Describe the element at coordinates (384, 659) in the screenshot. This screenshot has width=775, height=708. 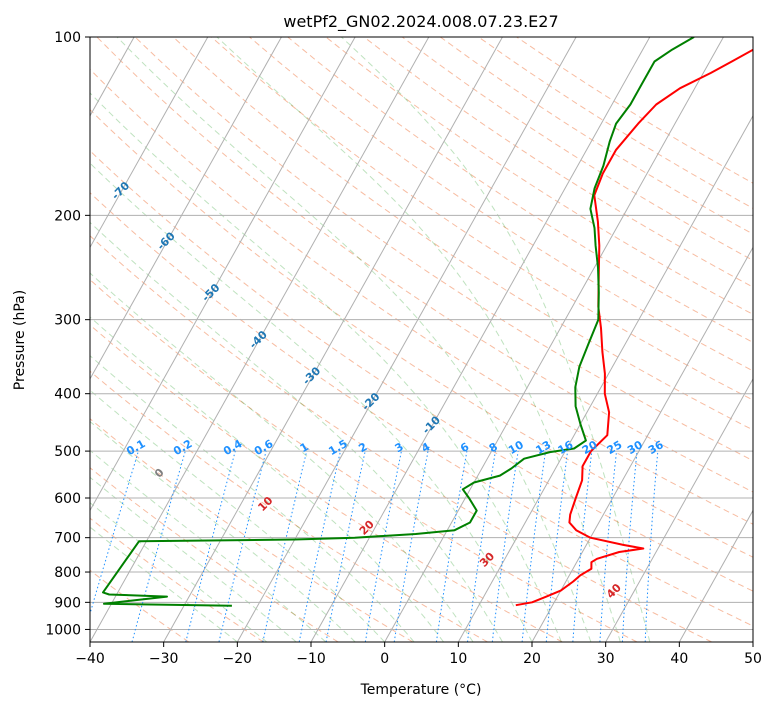
I see `x-tick-label: 0` at that location.